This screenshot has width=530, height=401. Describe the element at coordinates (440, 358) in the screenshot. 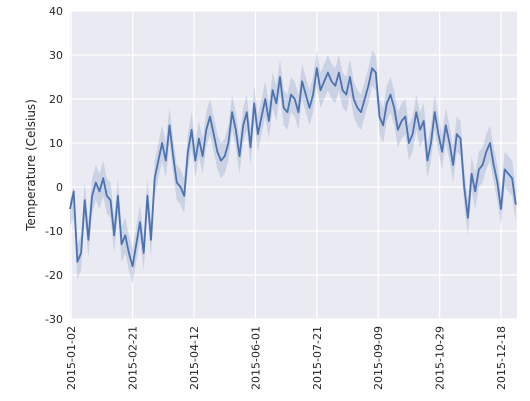

I see `x-tick-label: 2015-10-29` at that location.